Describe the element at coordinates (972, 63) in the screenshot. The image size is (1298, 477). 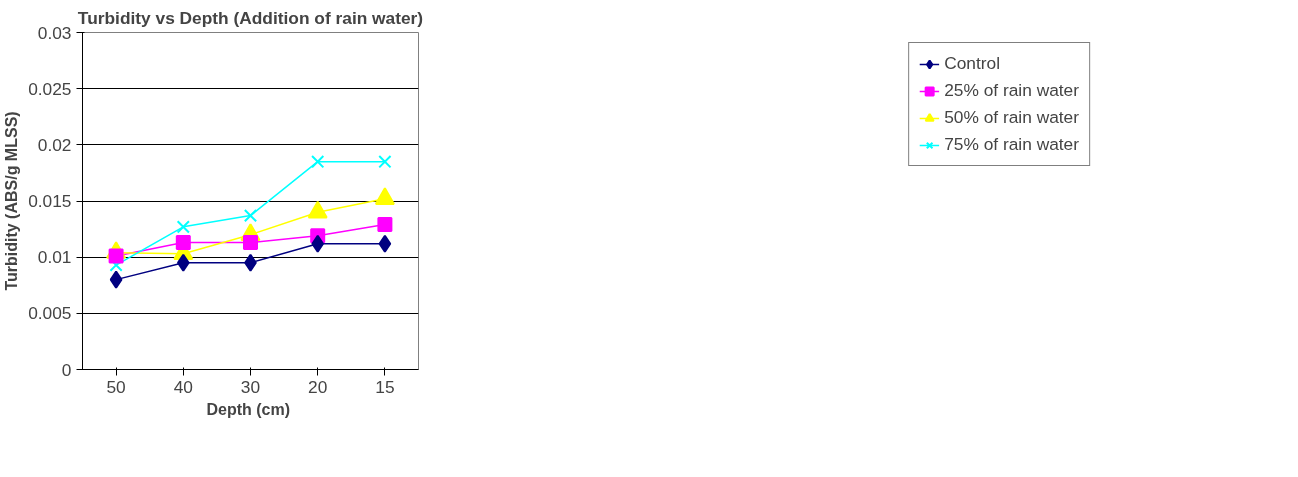
I see `legend-label: Control` at that location.